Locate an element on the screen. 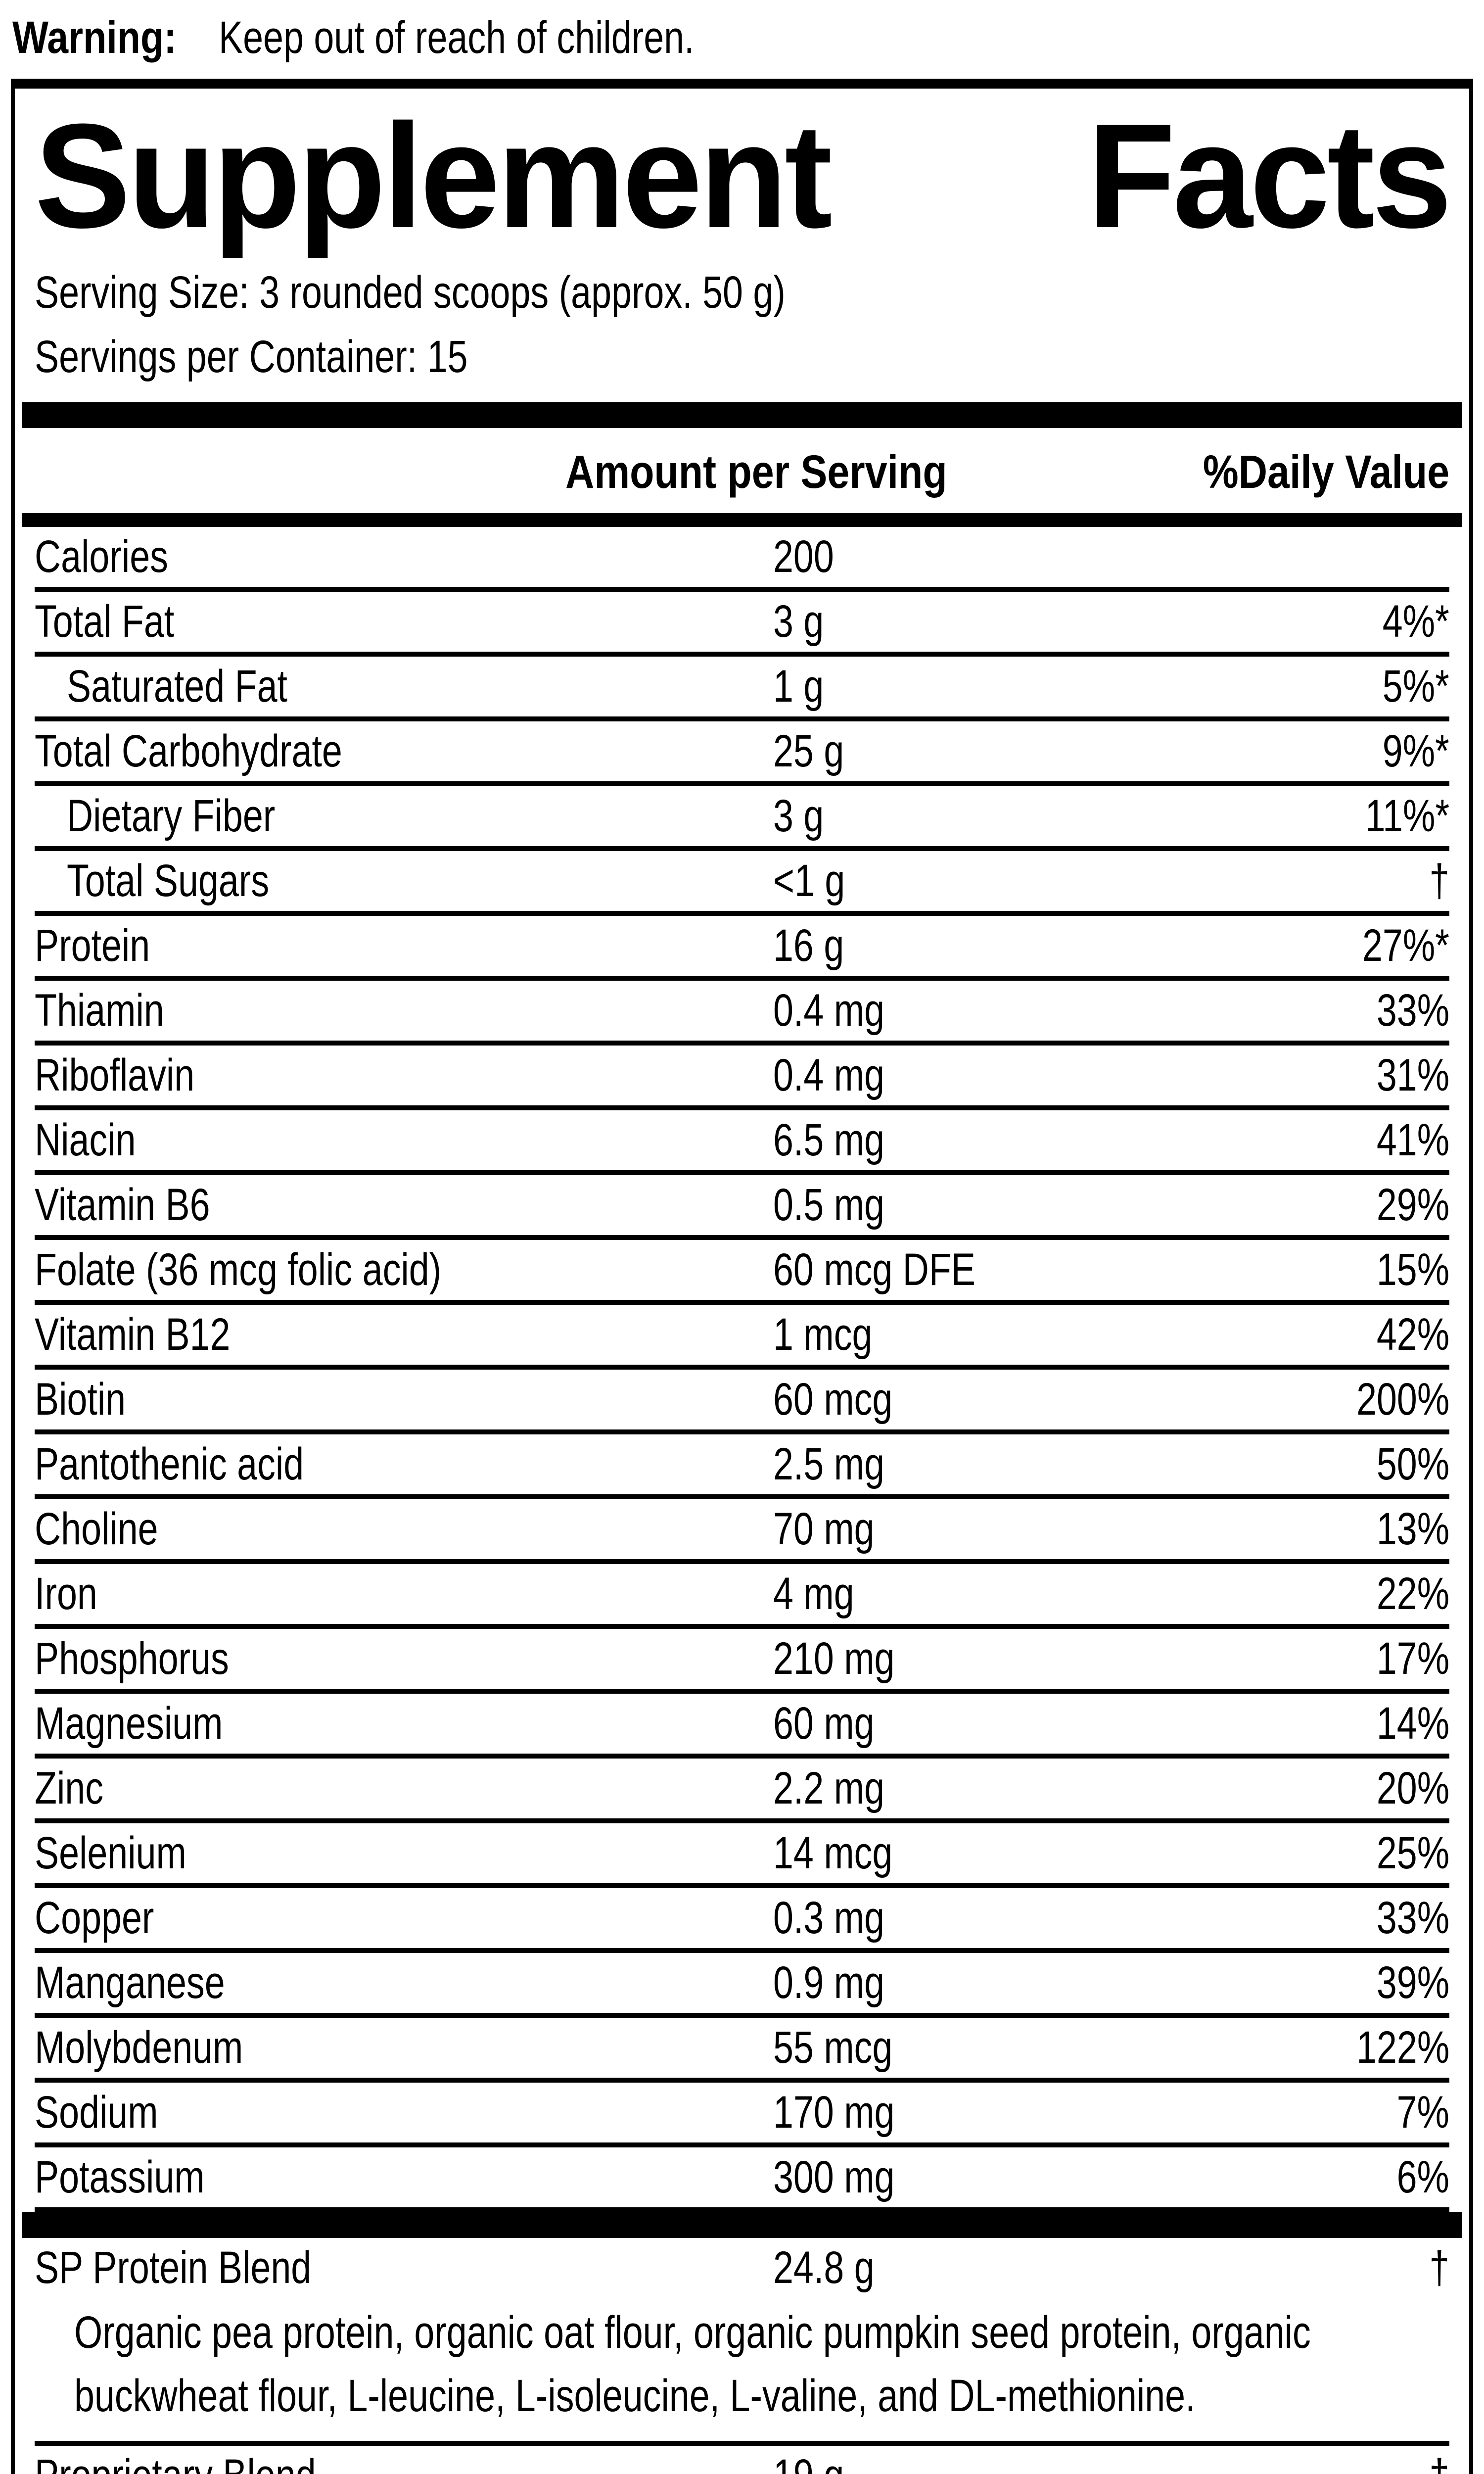 The height and width of the screenshot is (2474, 1484). nutrient-label: Saturated Fat is located at coordinates (177, 687).